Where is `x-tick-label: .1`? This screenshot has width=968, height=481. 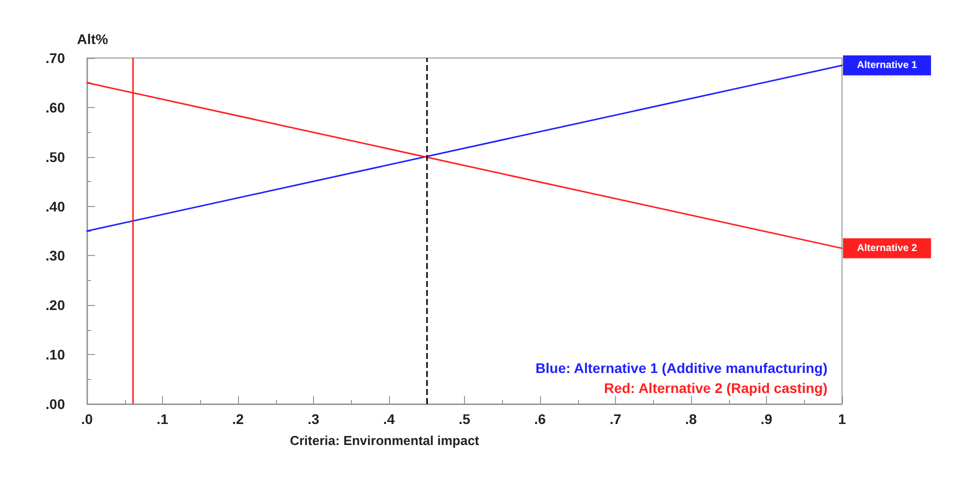
x-tick-label: .1 is located at coordinates (162, 419).